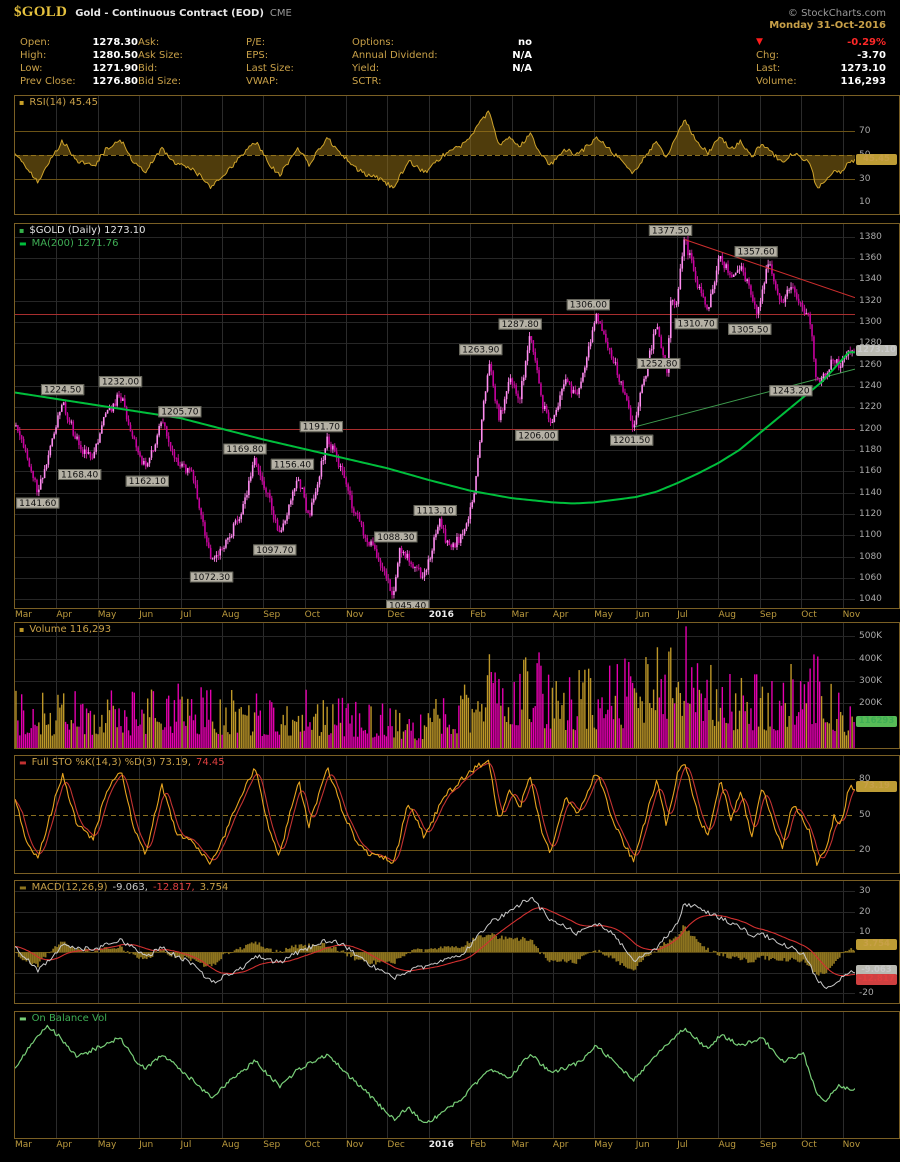  Describe the element at coordinates (870, 407) in the screenshot. I see `axis-tick: 1220` at that location.